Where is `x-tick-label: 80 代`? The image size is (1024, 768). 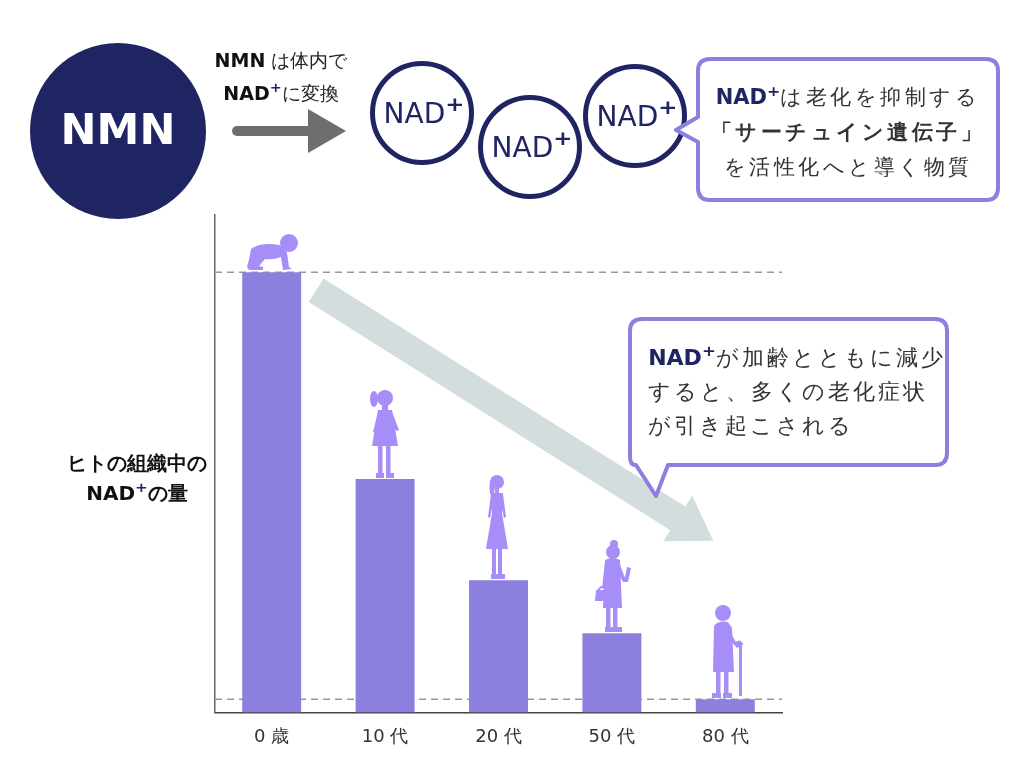
x-tick-label: 80 代 is located at coordinates (725, 735).